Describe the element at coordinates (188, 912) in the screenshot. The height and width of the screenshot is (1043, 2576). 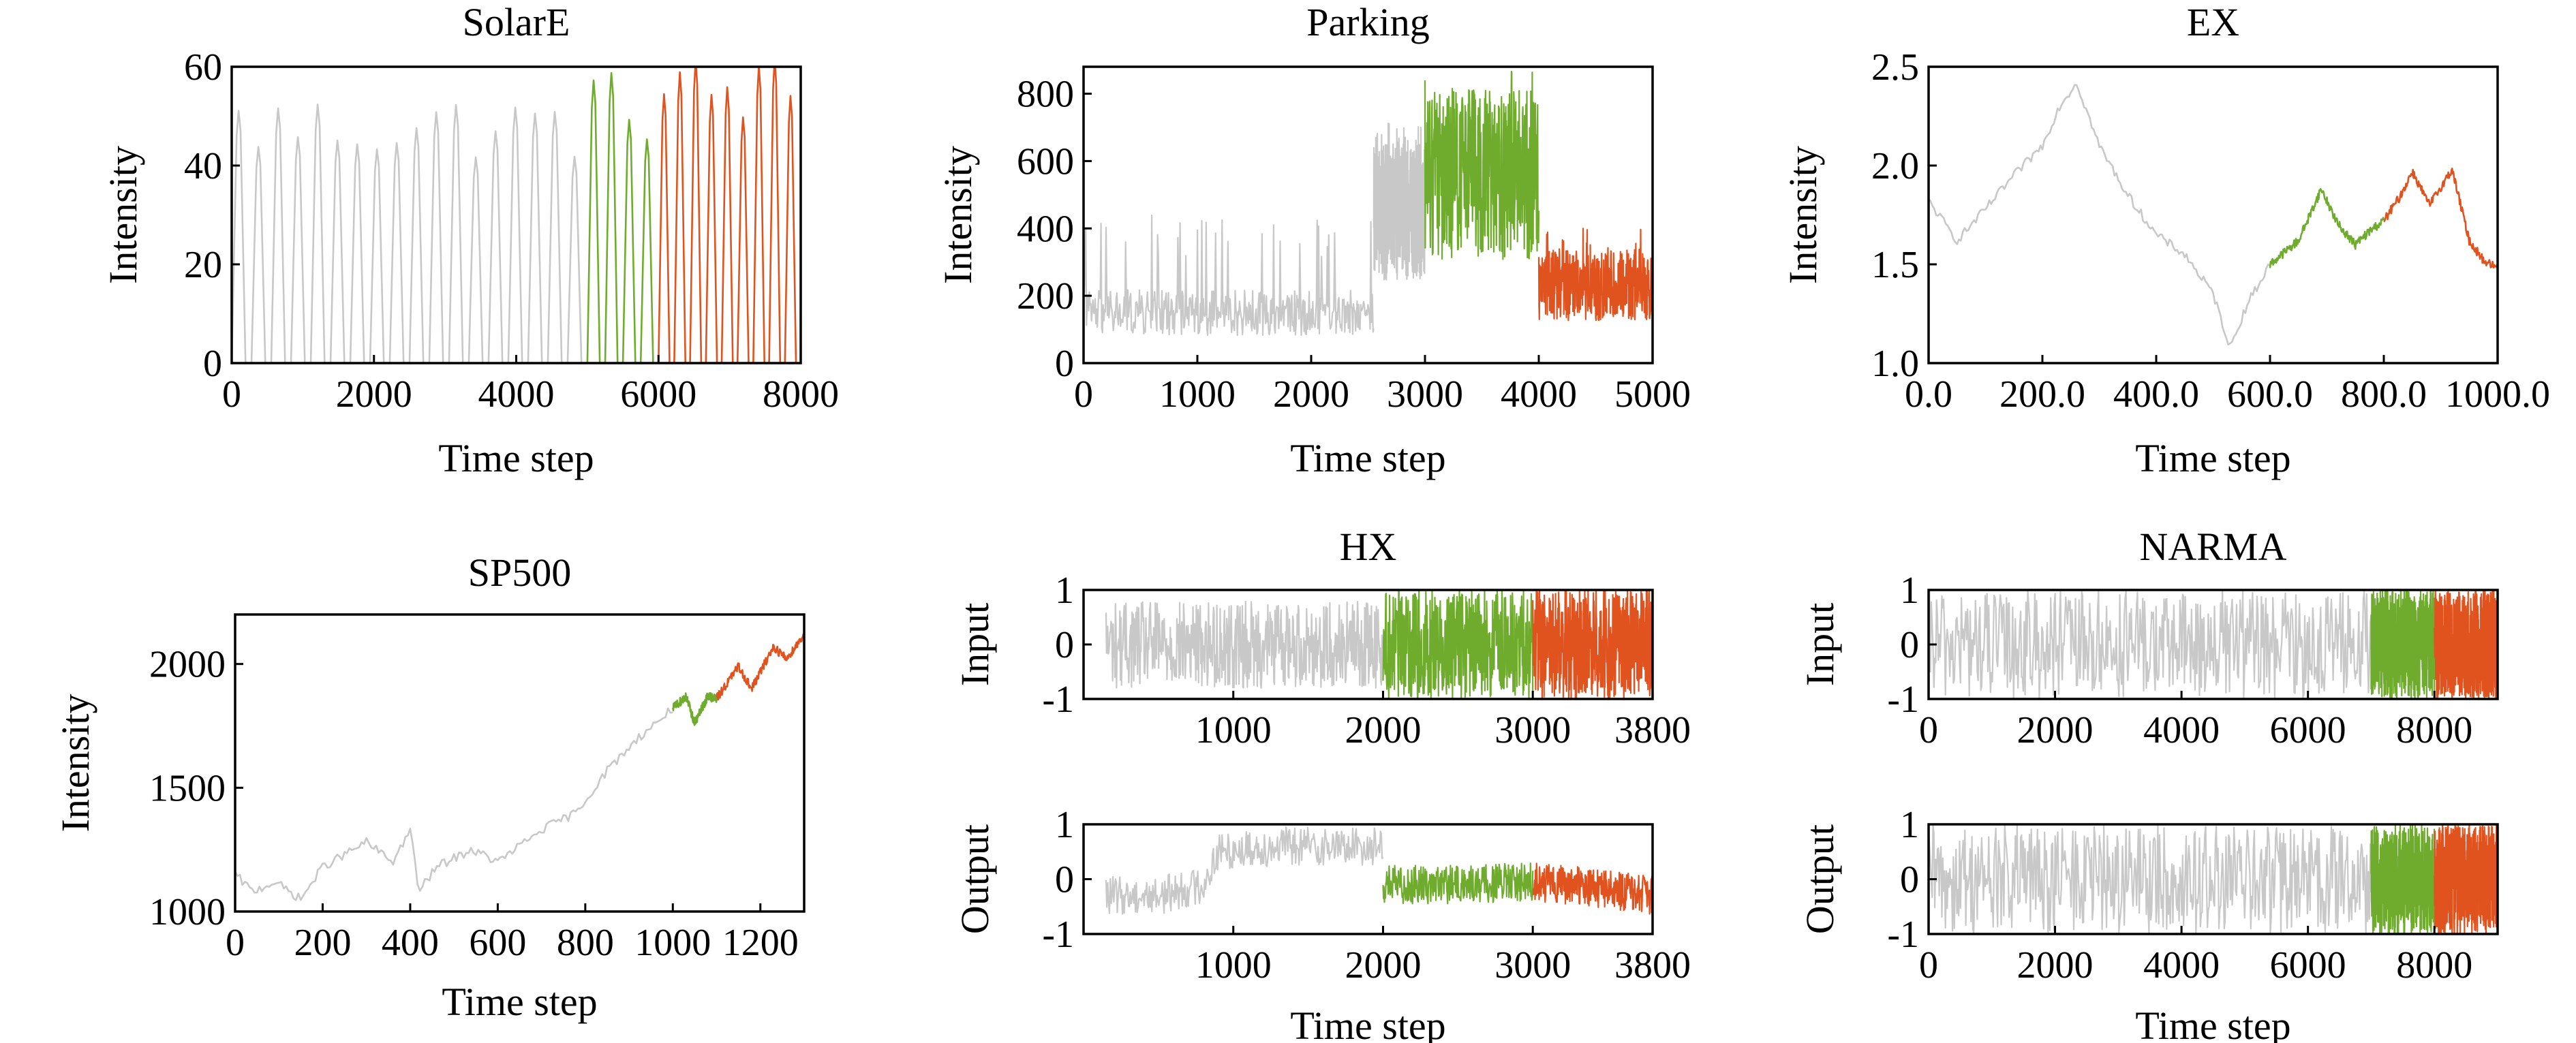
I see `y-tick-label: 1000` at that location.